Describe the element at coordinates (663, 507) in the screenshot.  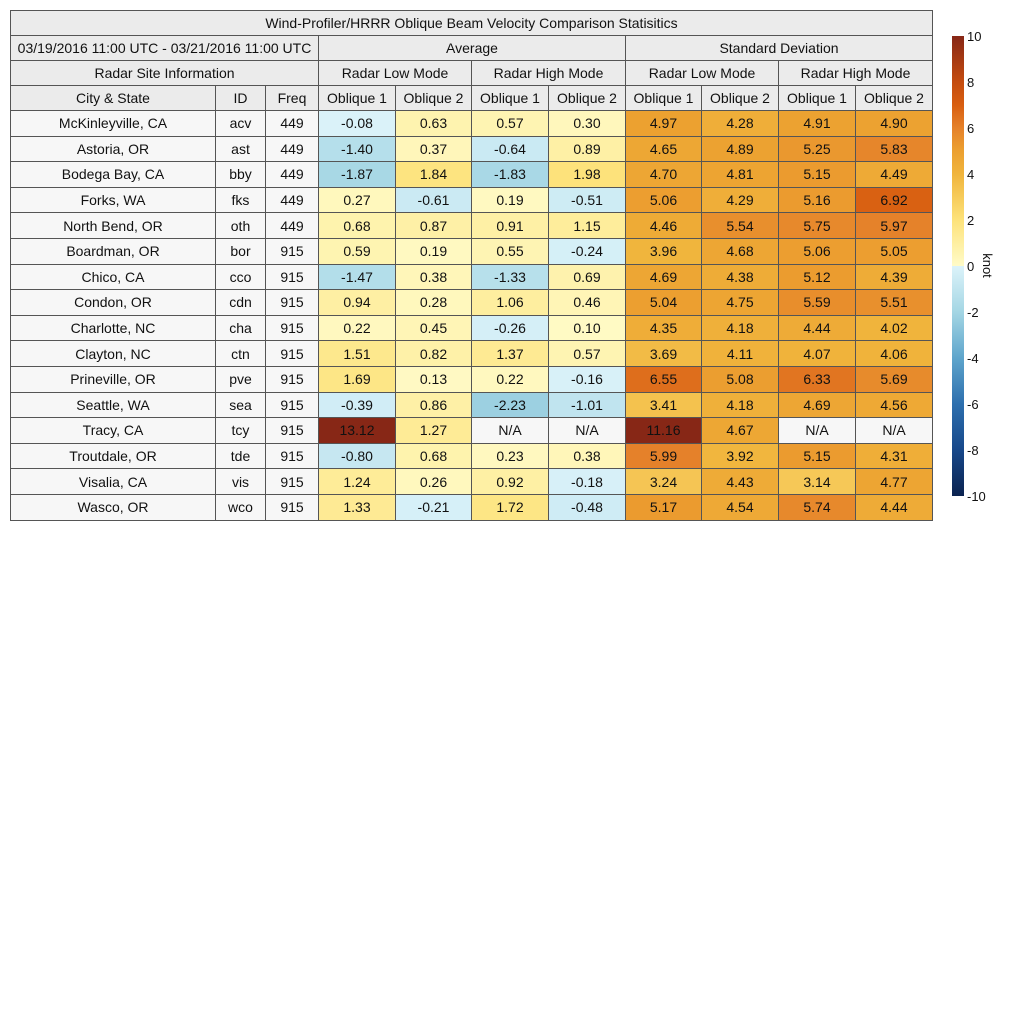
I see `value-cell: 5.17` at that location.